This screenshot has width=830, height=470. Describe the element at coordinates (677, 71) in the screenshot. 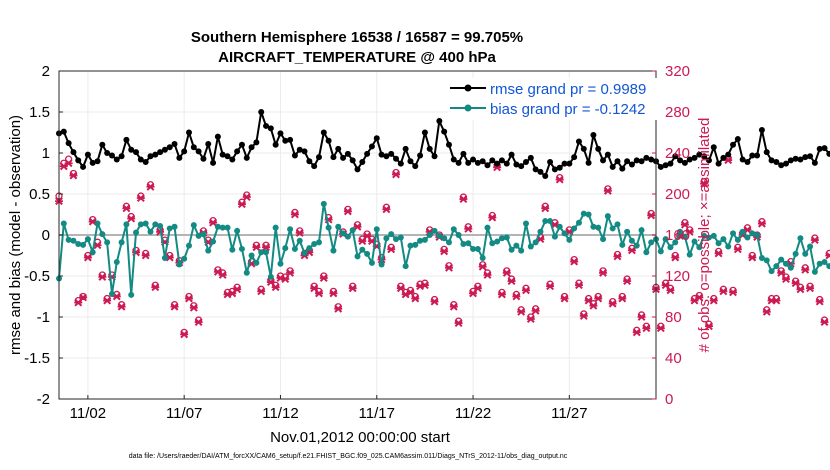

I see `right-tick-label: 320` at that location.